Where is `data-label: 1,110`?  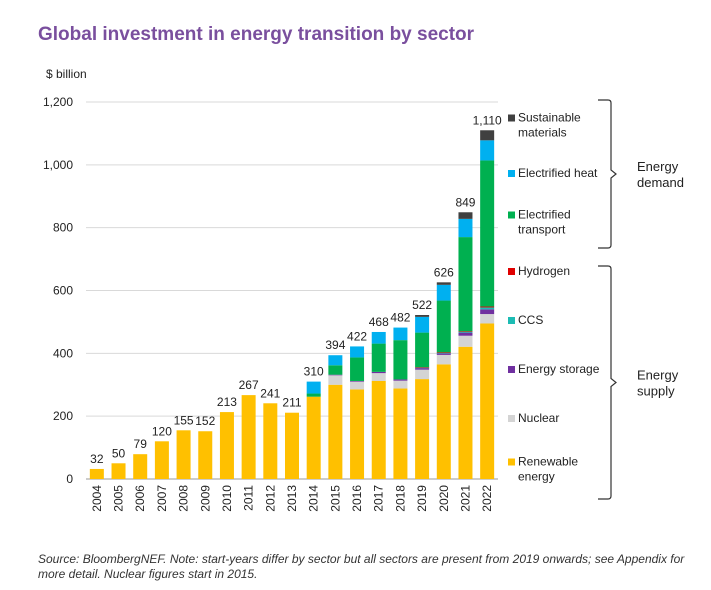 data-label: 1,110 is located at coordinates (487, 120).